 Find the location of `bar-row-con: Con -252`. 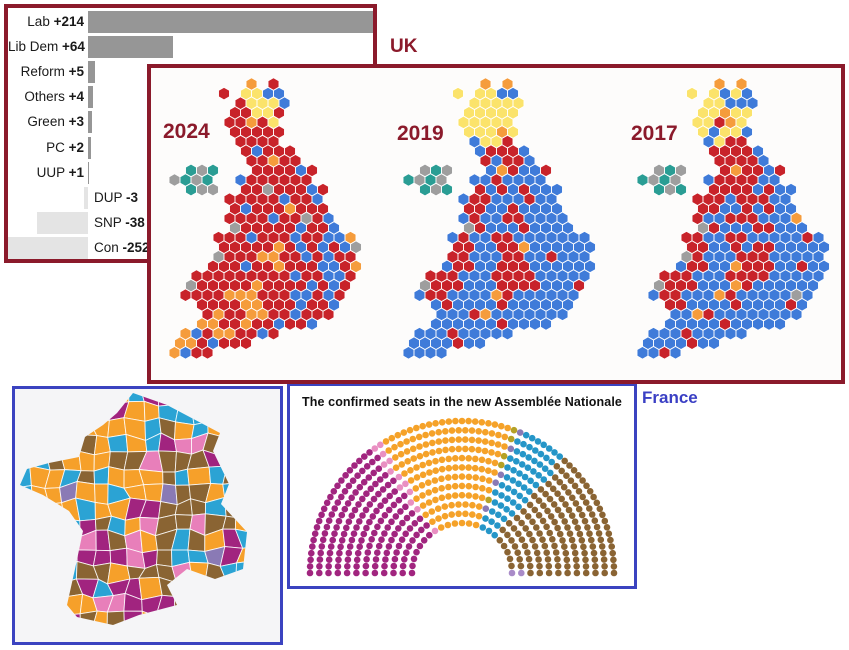

bar-row-con: Con -252 is located at coordinates (190, 247).